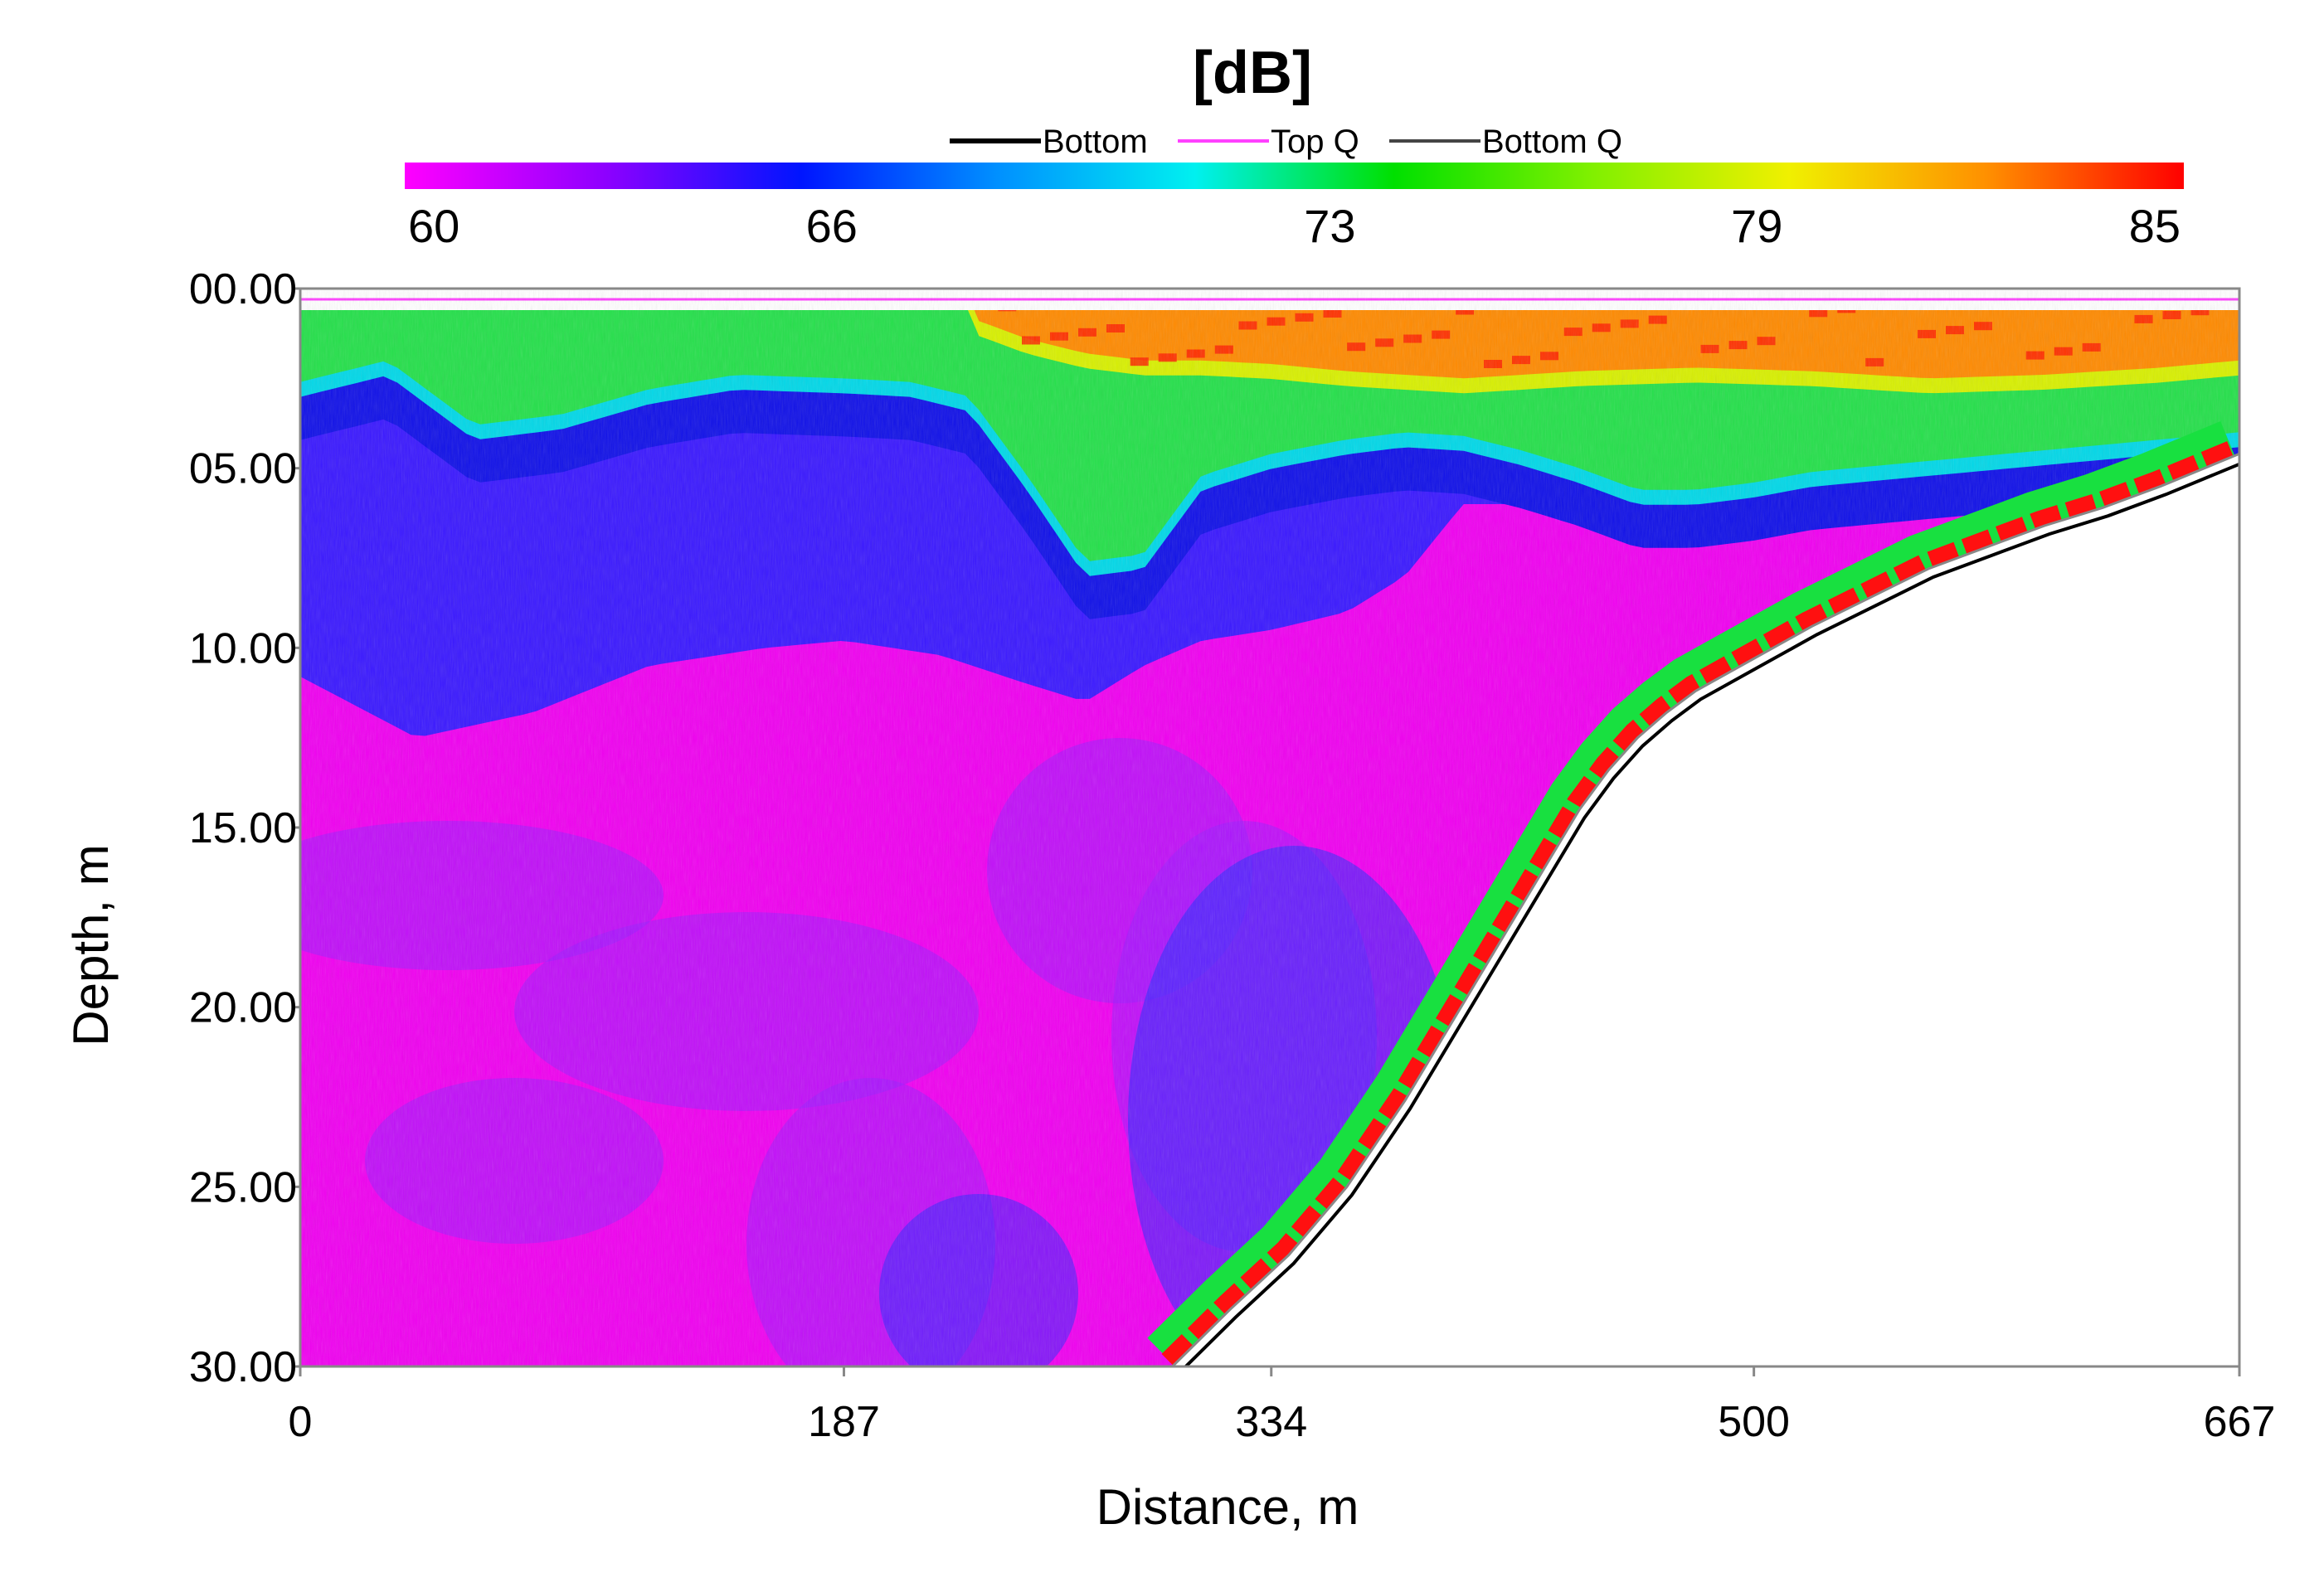 Image resolution: width=2324 pixels, height=1592 pixels. Describe the element at coordinates (1329, 226) in the screenshot. I see `colorbar-tick-label: 73` at that location.